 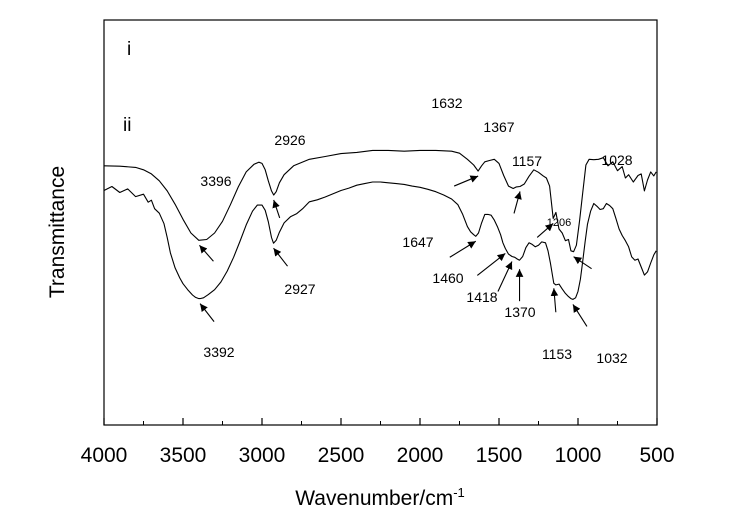 What do you see at coordinates (104, 455) in the screenshot?
I see `x-tick-label: 4000` at bounding box center [104, 455].